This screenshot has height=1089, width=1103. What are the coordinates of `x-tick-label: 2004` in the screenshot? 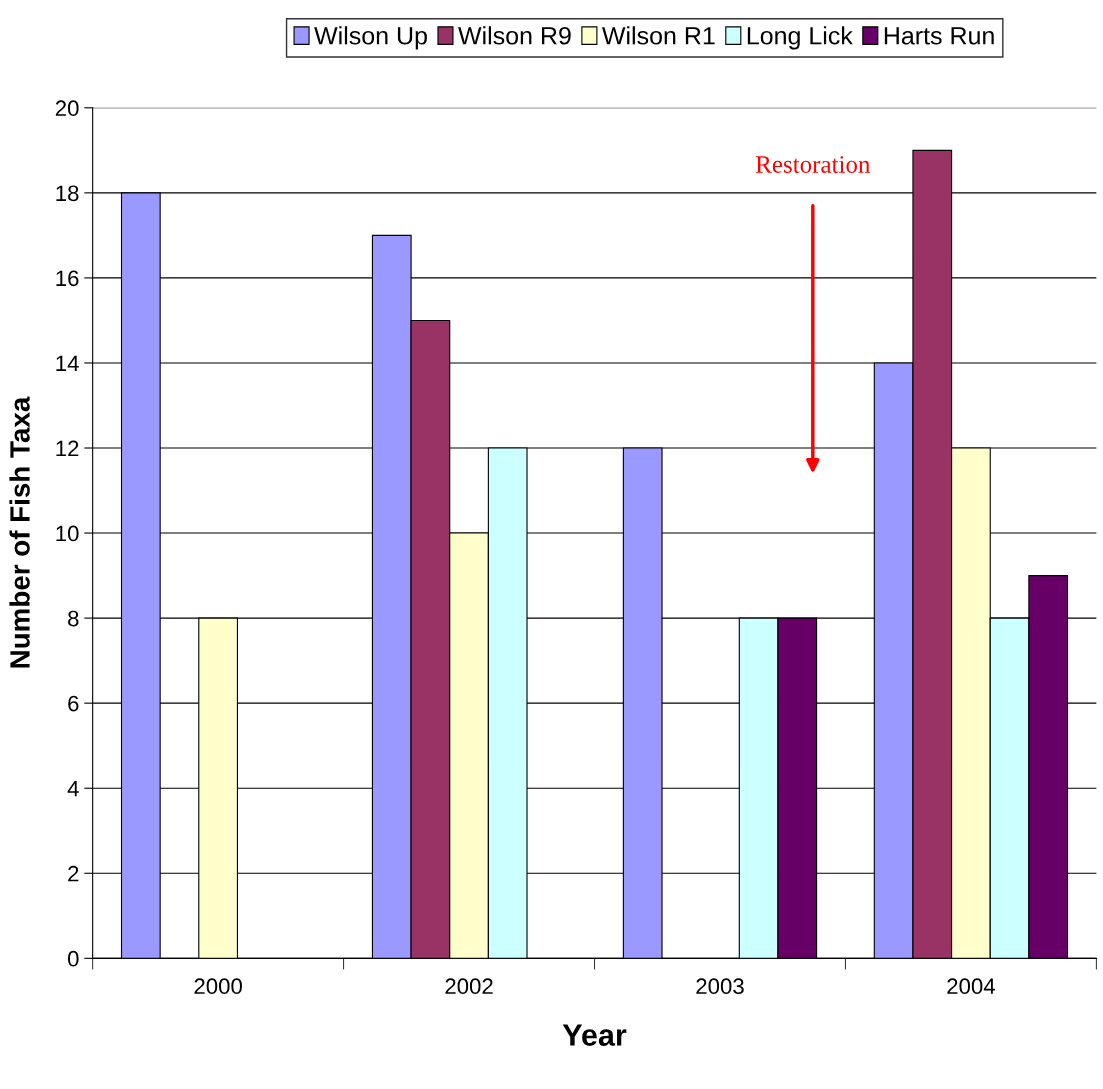 It's located at (971, 986).